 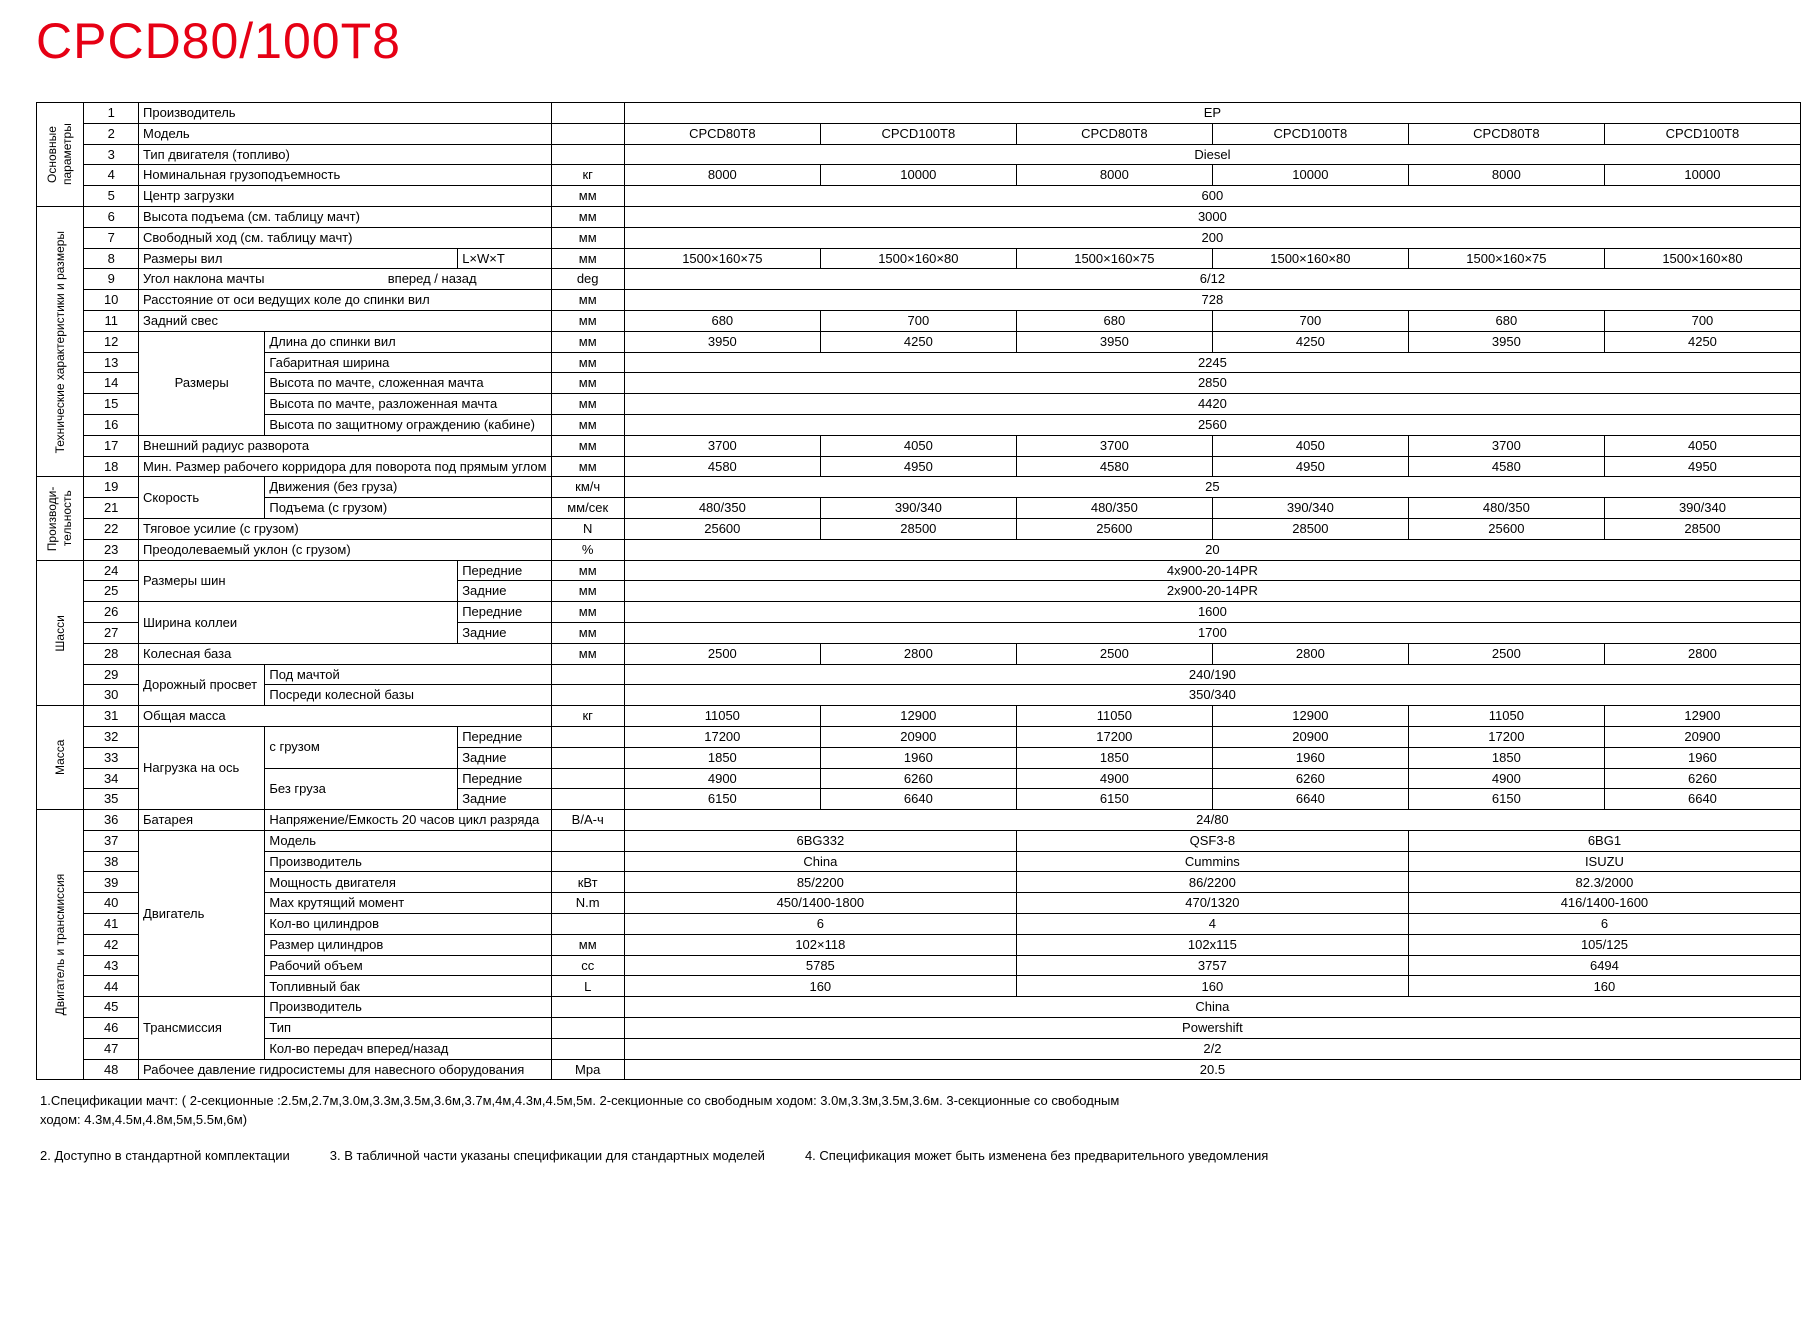 I want to click on row-number: 30, so click(x=111, y=695).